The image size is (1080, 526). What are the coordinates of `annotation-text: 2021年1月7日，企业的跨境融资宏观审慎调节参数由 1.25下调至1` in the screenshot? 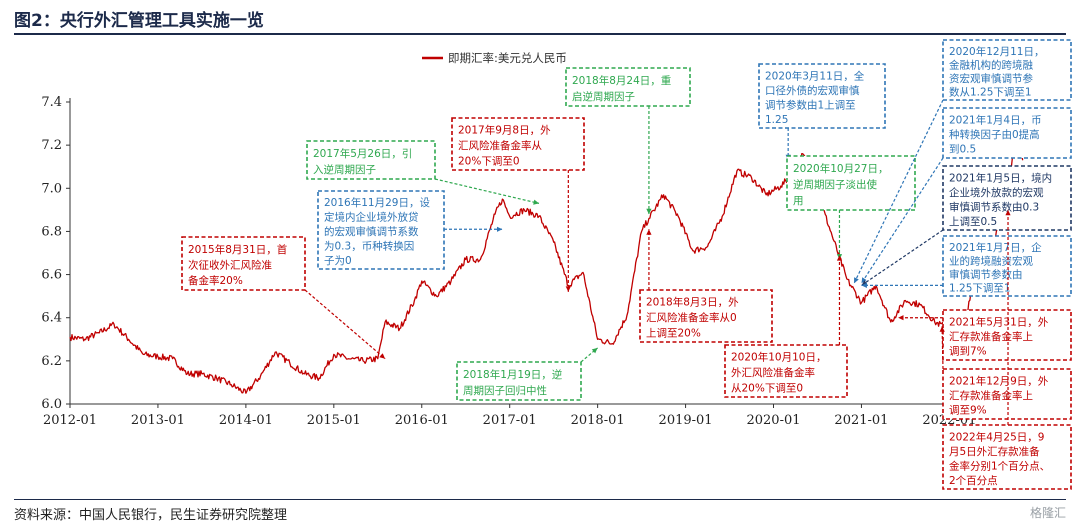 It's located at (995, 267).